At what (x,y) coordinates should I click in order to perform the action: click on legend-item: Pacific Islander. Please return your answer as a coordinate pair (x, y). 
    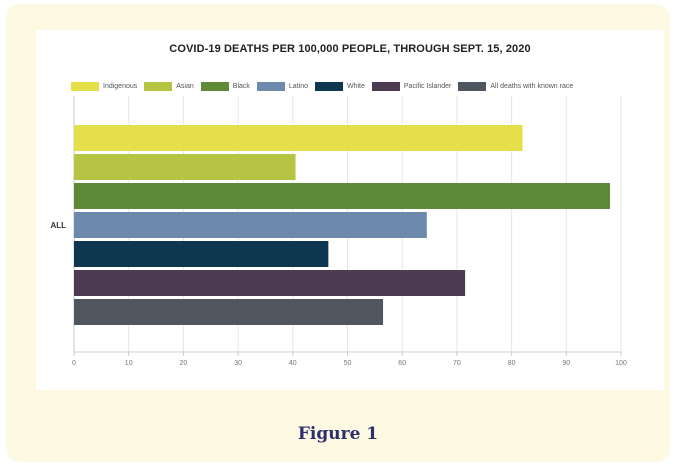
    Looking at the image, I should click on (411, 86).